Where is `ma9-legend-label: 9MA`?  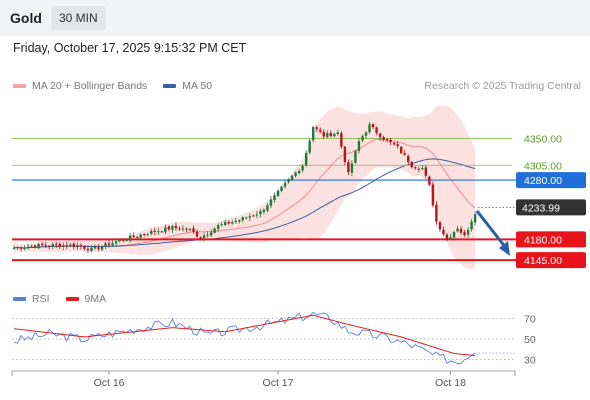 ma9-legend-label: 9MA is located at coordinates (95, 299).